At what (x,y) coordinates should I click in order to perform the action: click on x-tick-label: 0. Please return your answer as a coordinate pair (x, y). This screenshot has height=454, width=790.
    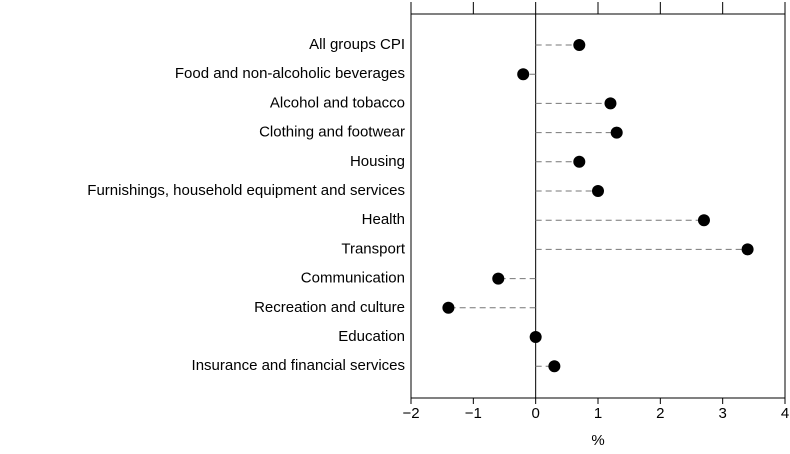
    Looking at the image, I should click on (535, 413).